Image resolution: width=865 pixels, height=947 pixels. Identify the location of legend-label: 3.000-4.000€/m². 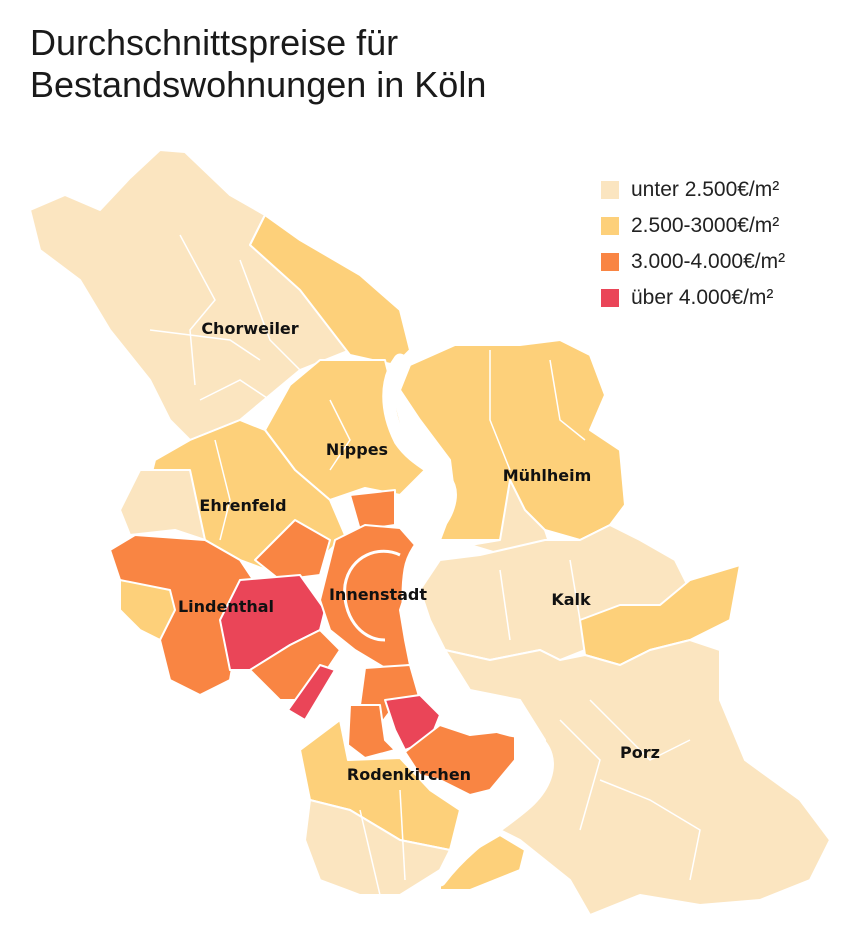
(708, 261).